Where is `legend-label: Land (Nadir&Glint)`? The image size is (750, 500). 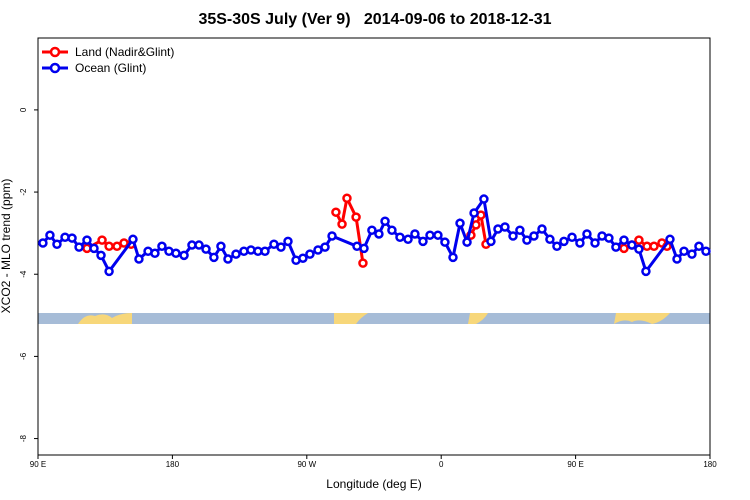 legend-label: Land (Nadir&Glint) is located at coordinates (124, 52).